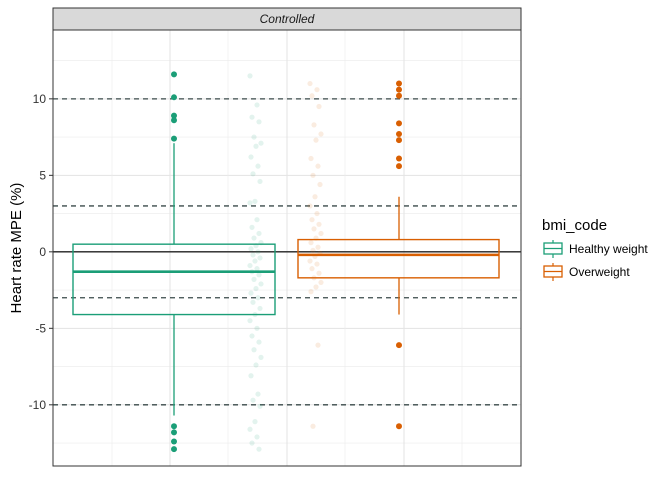 Image resolution: width=672 pixels, height=480 pixels. Describe the element at coordinates (574, 225) in the screenshot. I see `legend-title: bmi_code` at that location.